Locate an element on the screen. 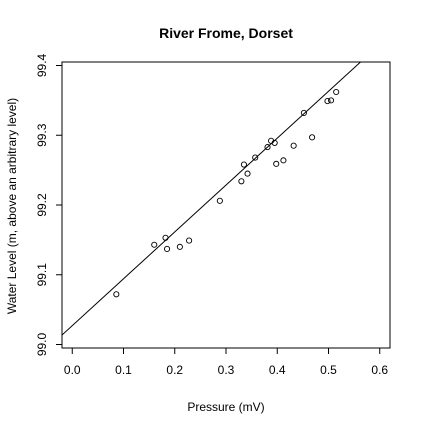 The height and width of the screenshot is (428, 423). x-tick-label: 0.3 is located at coordinates (226, 370).